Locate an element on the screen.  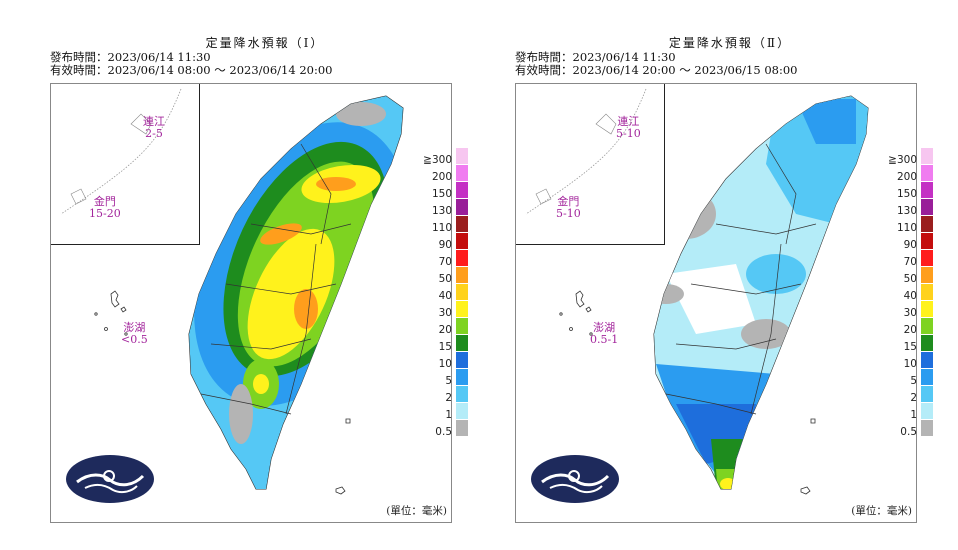
legend-item: 200 is located at coordinates (423, 174).